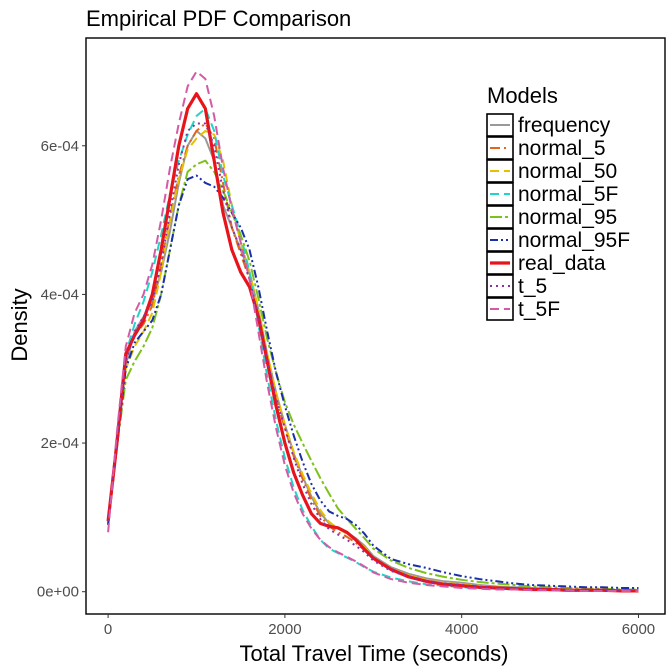  Describe the element at coordinates (218, 18) in the screenshot. I see `chart-title: Empirical PDF Comparison` at that location.